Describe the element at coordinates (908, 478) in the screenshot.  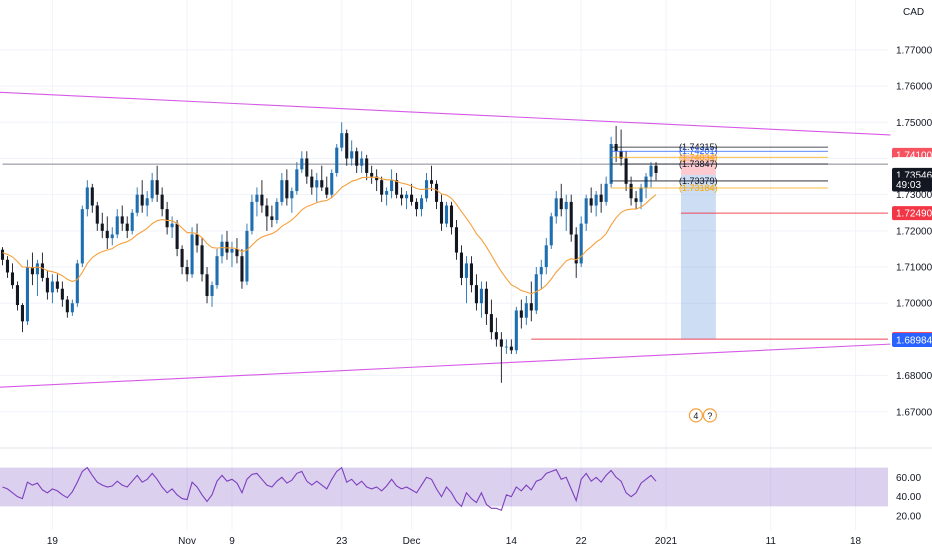
I see `rsi-tick-label: 60.00` at that location.